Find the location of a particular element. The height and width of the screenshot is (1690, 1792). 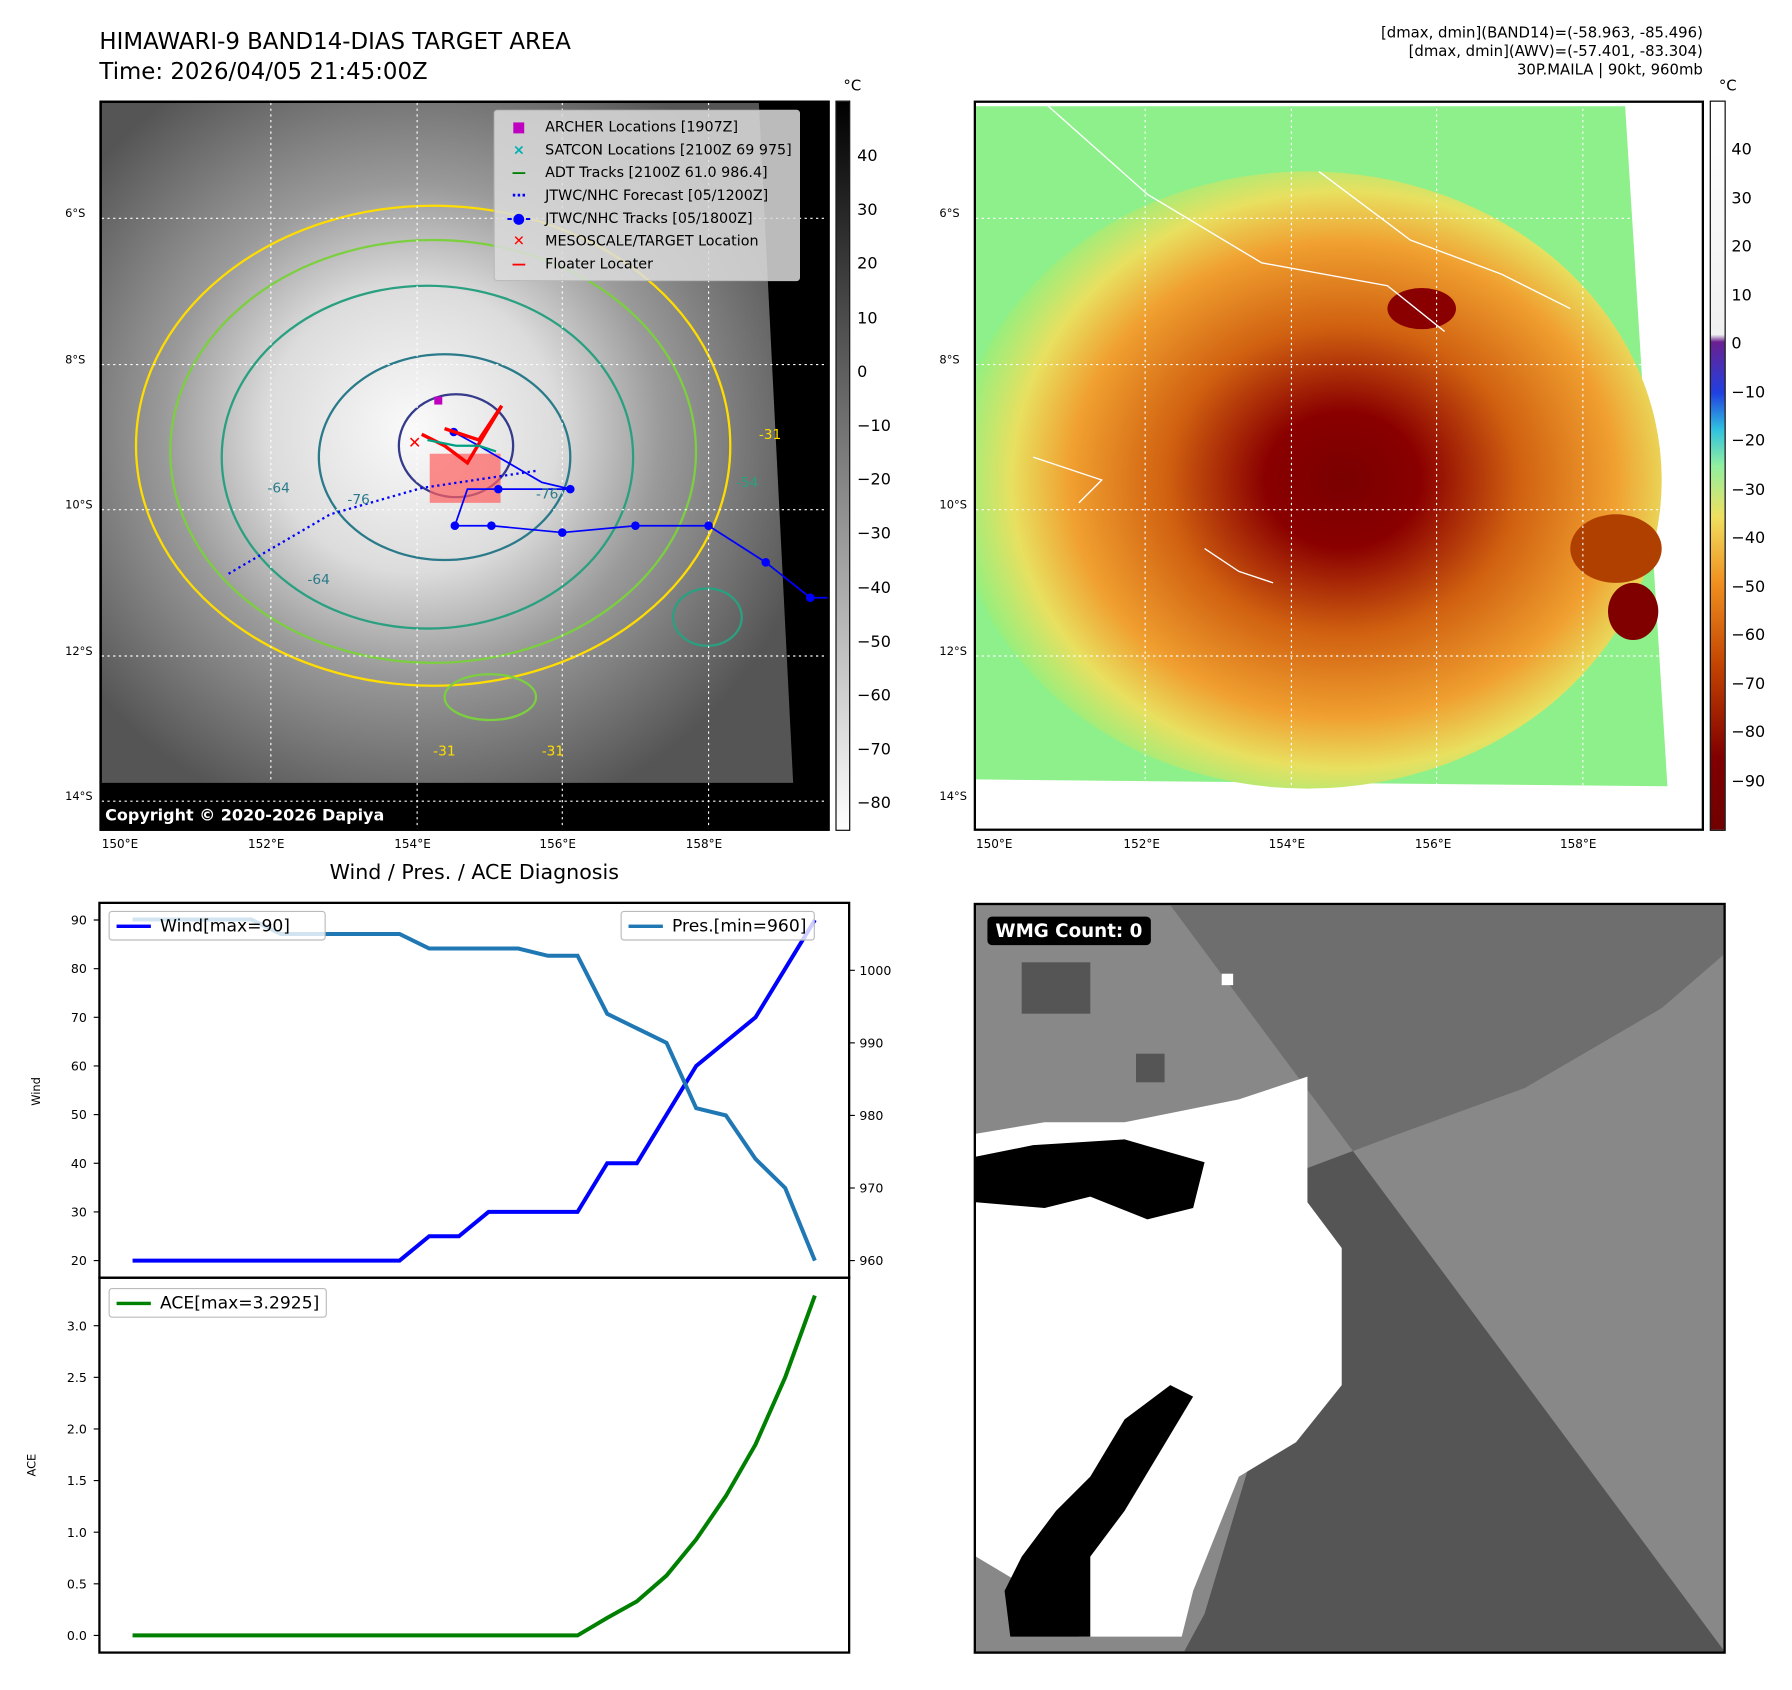

ace-tick-label: 1.5 is located at coordinates (77, 1480).